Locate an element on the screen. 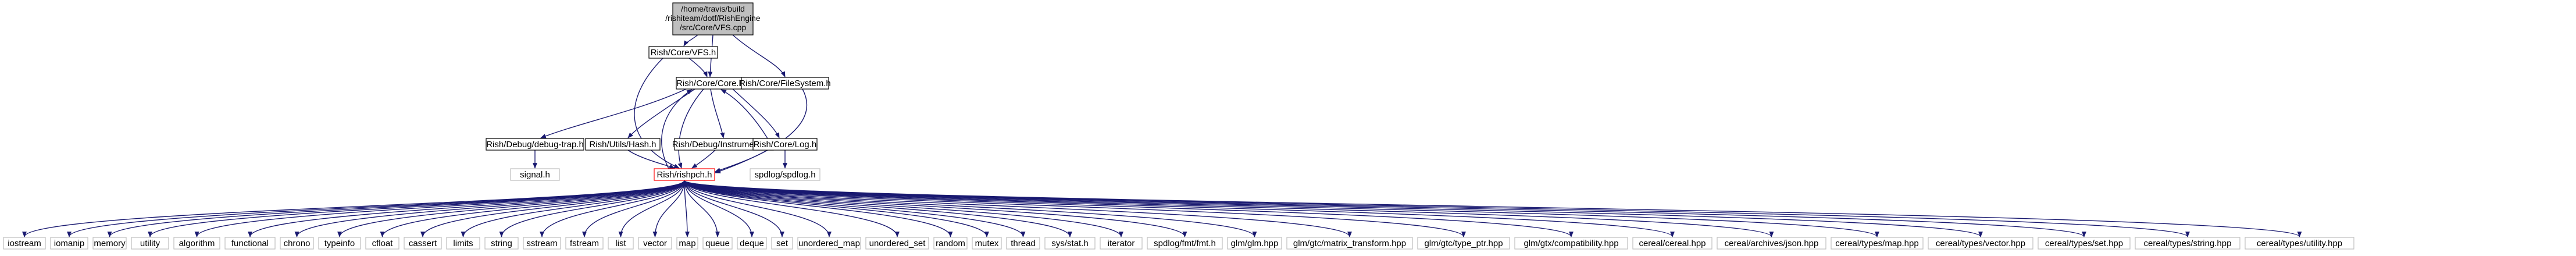 This screenshot has height=256, width=2576. leaf-node: string is located at coordinates (502, 243).